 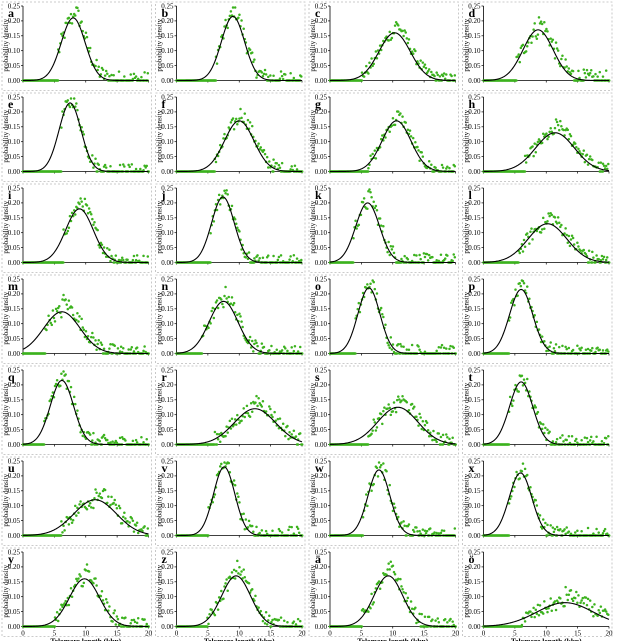 I want to click on panel-letter: j, so click(x=163, y=195).